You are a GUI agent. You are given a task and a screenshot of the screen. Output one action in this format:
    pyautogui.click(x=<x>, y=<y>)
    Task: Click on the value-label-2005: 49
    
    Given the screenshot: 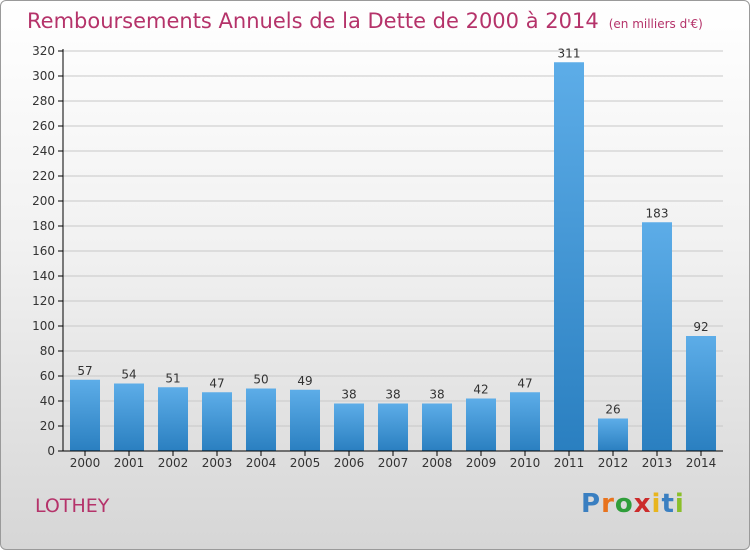 What is the action you would take?
    pyautogui.click(x=304, y=381)
    